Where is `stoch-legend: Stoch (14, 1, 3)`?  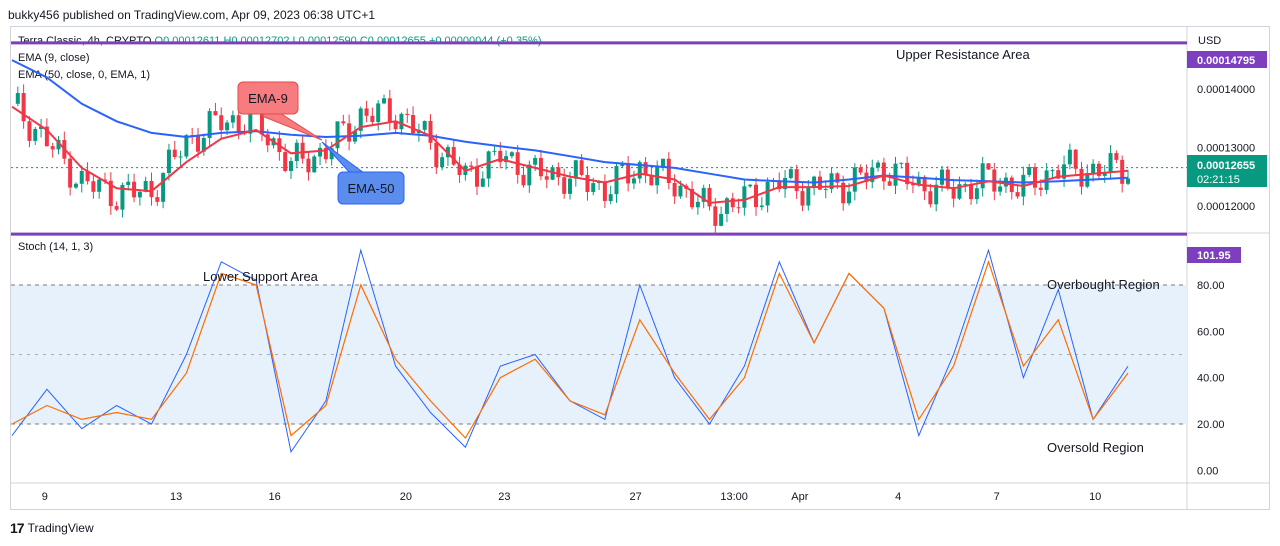
stoch-legend: Stoch (14, 1, 3) is located at coordinates (56, 247).